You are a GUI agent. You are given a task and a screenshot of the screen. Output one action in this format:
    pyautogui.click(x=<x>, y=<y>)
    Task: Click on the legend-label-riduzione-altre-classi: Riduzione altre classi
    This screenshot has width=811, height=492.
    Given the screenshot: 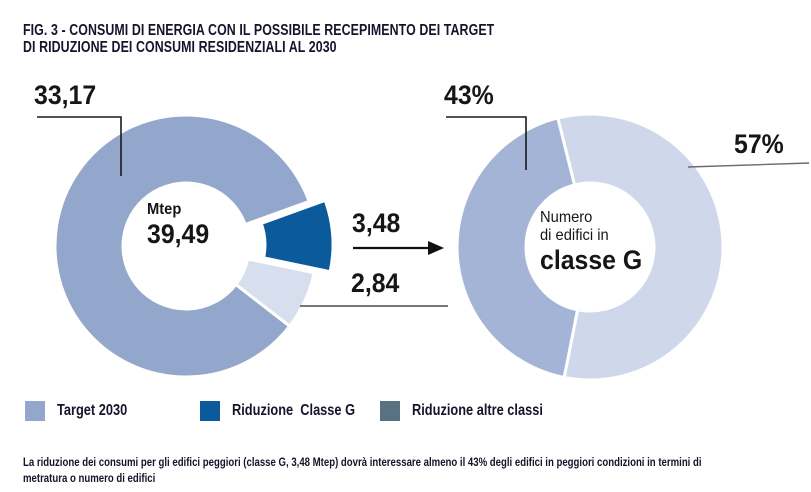 What is the action you would take?
    pyautogui.click(x=477, y=410)
    